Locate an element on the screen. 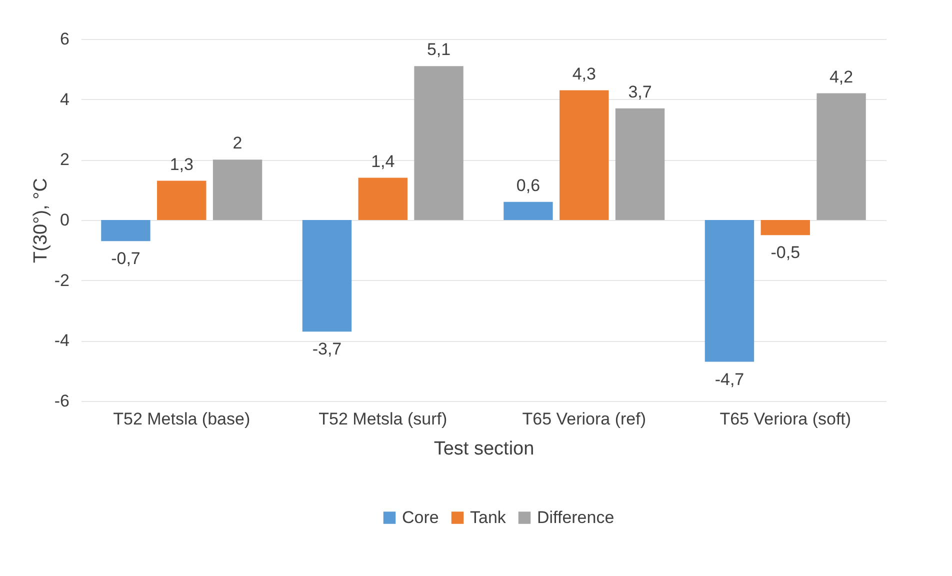 The height and width of the screenshot is (576, 952). data-label: -4,7 is located at coordinates (729, 379).